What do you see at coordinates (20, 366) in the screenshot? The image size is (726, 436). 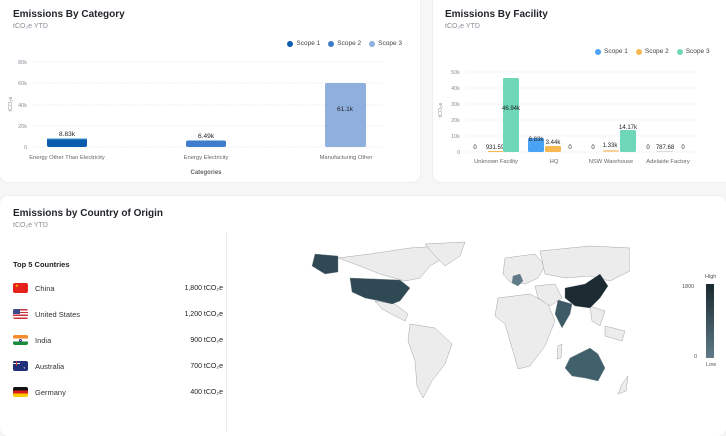 I see `australia-flag-icon: ✦` at bounding box center [20, 366].